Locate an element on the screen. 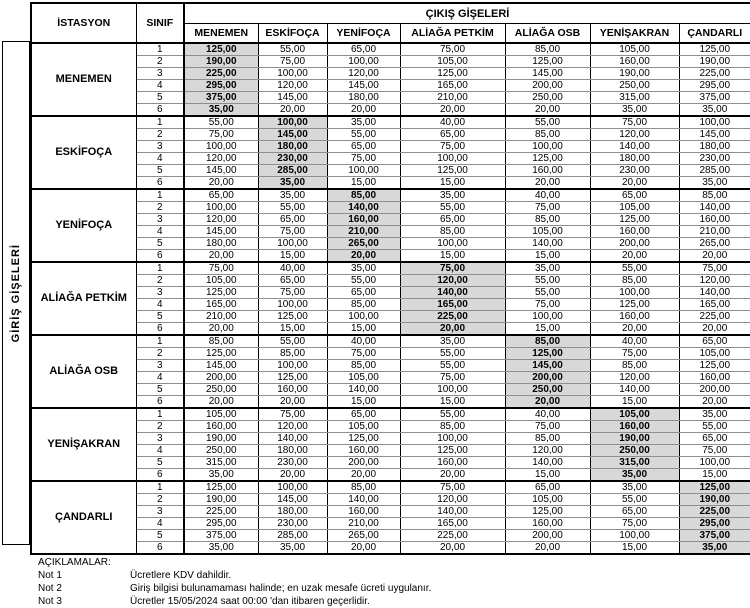 The image size is (750, 608). fare-cell-same-station: 75,00 is located at coordinates (452, 268).